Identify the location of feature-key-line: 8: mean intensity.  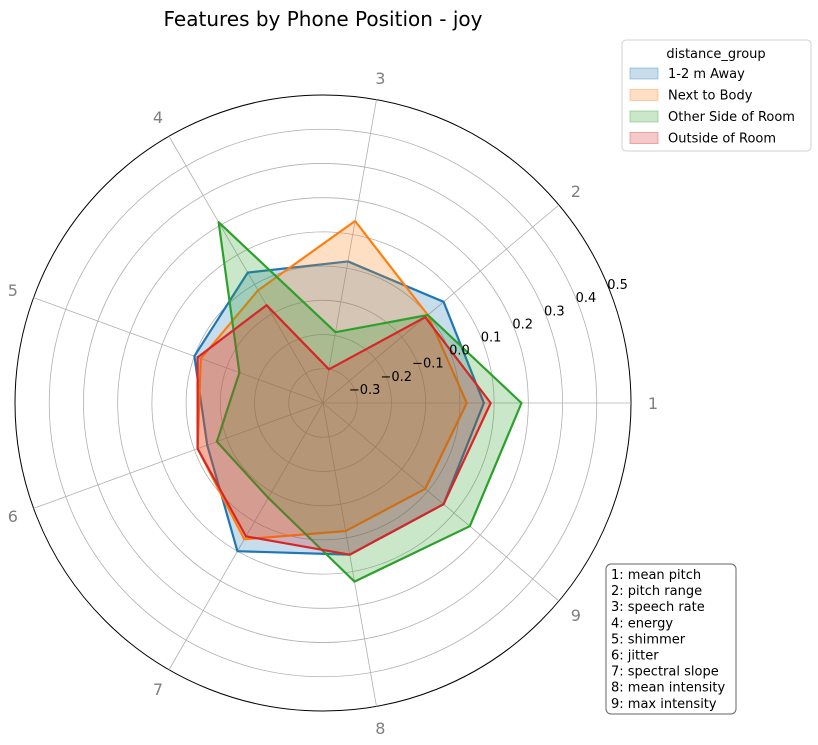
(668, 688).